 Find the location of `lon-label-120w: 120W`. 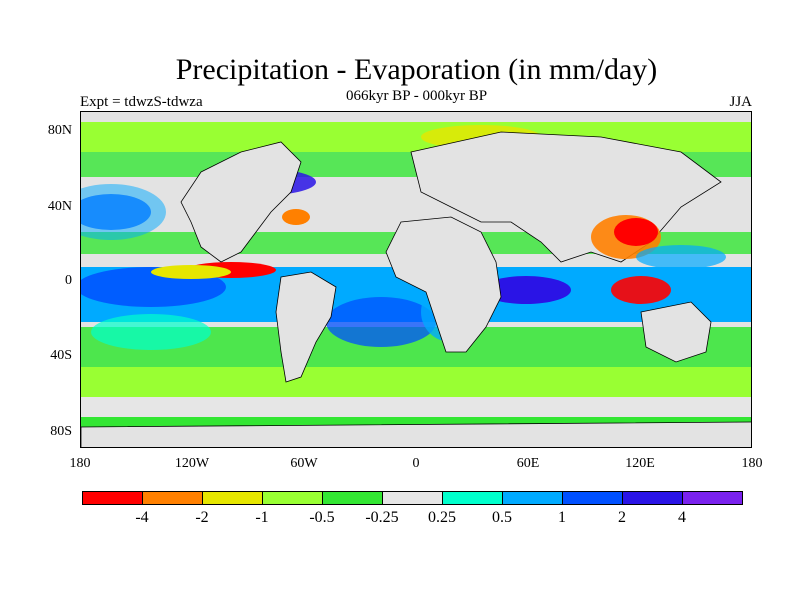

lon-label-120w: 120W is located at coordinates (192, 463).